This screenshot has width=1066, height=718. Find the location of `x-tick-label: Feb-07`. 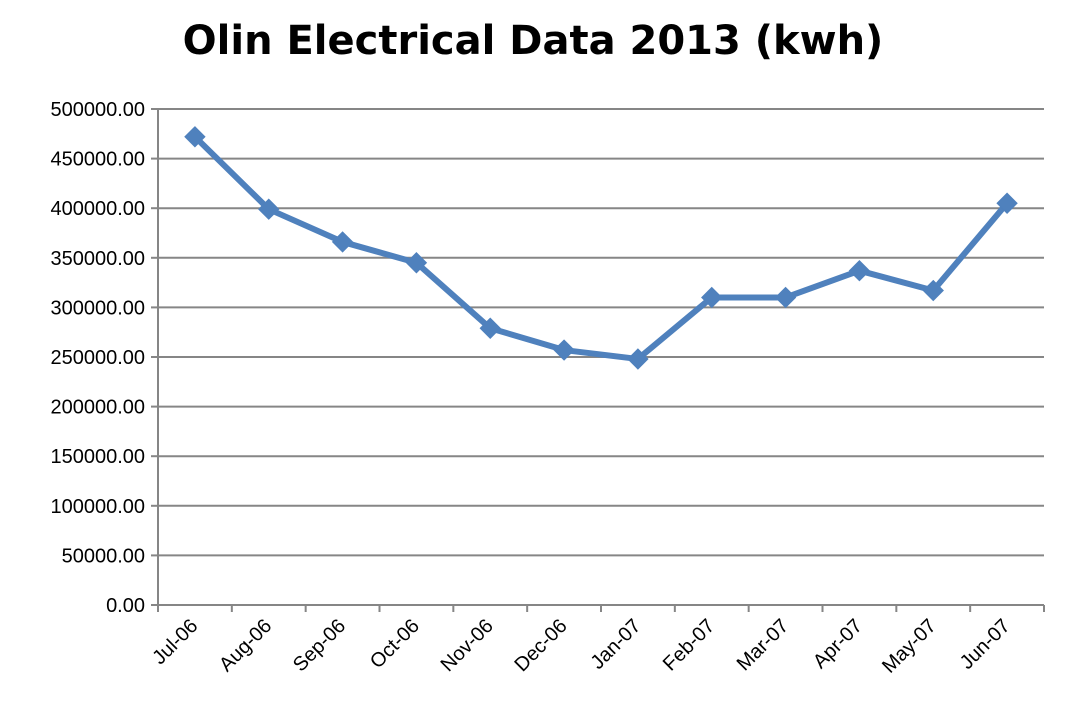

x-tick-label: Feb-07 is located at coordinates (689, 645).